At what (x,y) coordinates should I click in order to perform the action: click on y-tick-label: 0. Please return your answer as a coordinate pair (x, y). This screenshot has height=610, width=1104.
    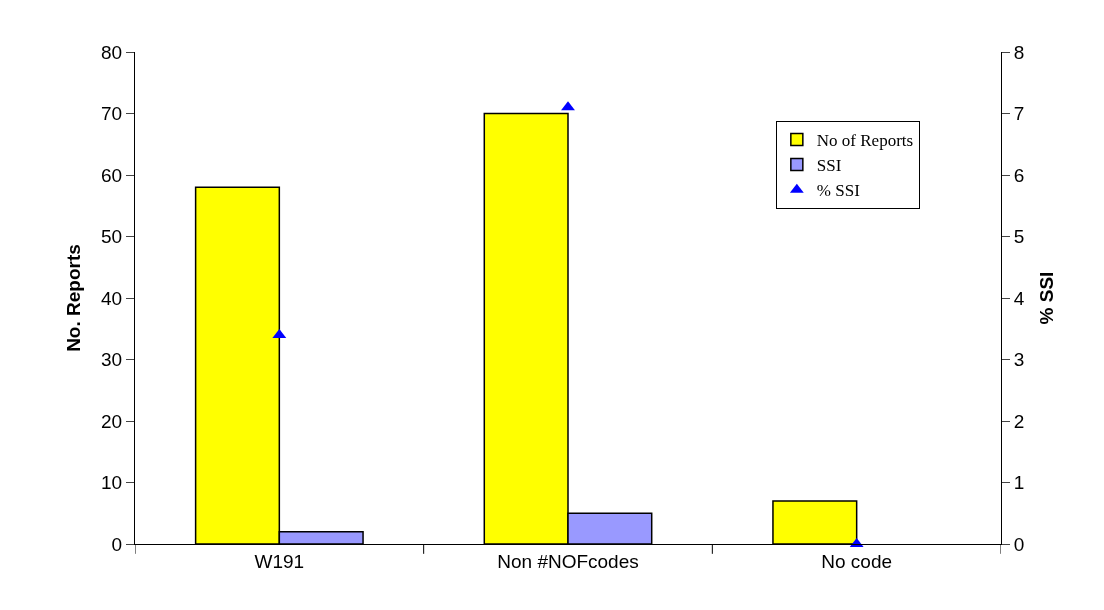
    Looking at the image, I should click on (117, 544).